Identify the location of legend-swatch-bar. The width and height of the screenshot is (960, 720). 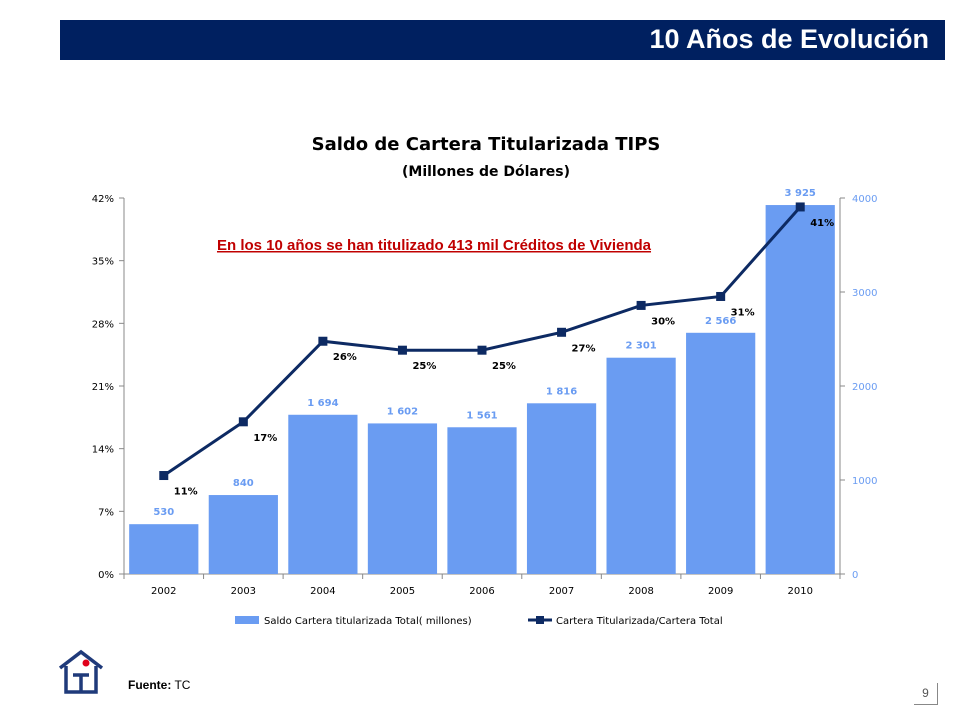
(247, 620).